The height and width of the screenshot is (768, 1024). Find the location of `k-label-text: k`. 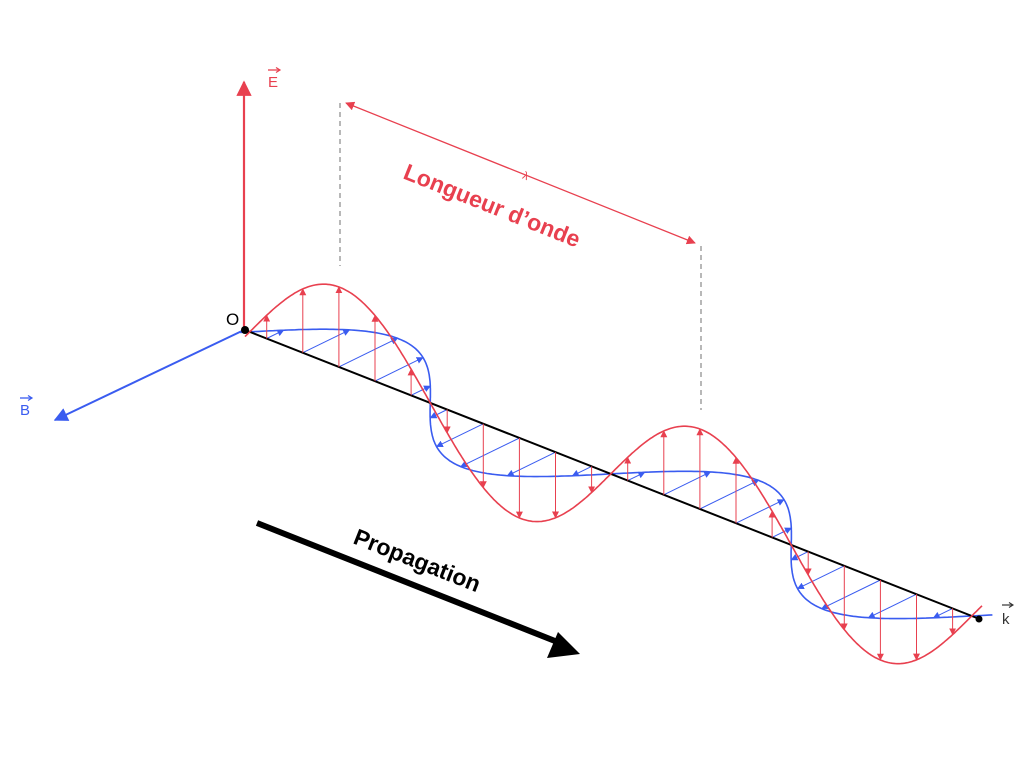

k-label-text: k is located at coordinates (1006, 619).